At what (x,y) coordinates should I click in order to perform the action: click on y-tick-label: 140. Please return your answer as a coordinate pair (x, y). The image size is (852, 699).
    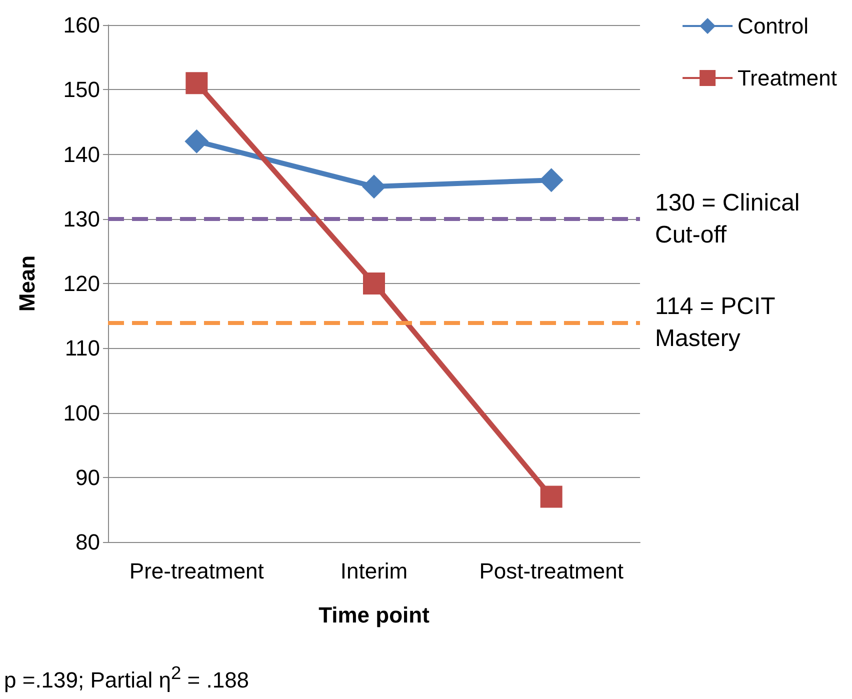
    Looking at the image, I should click on (81, 154).